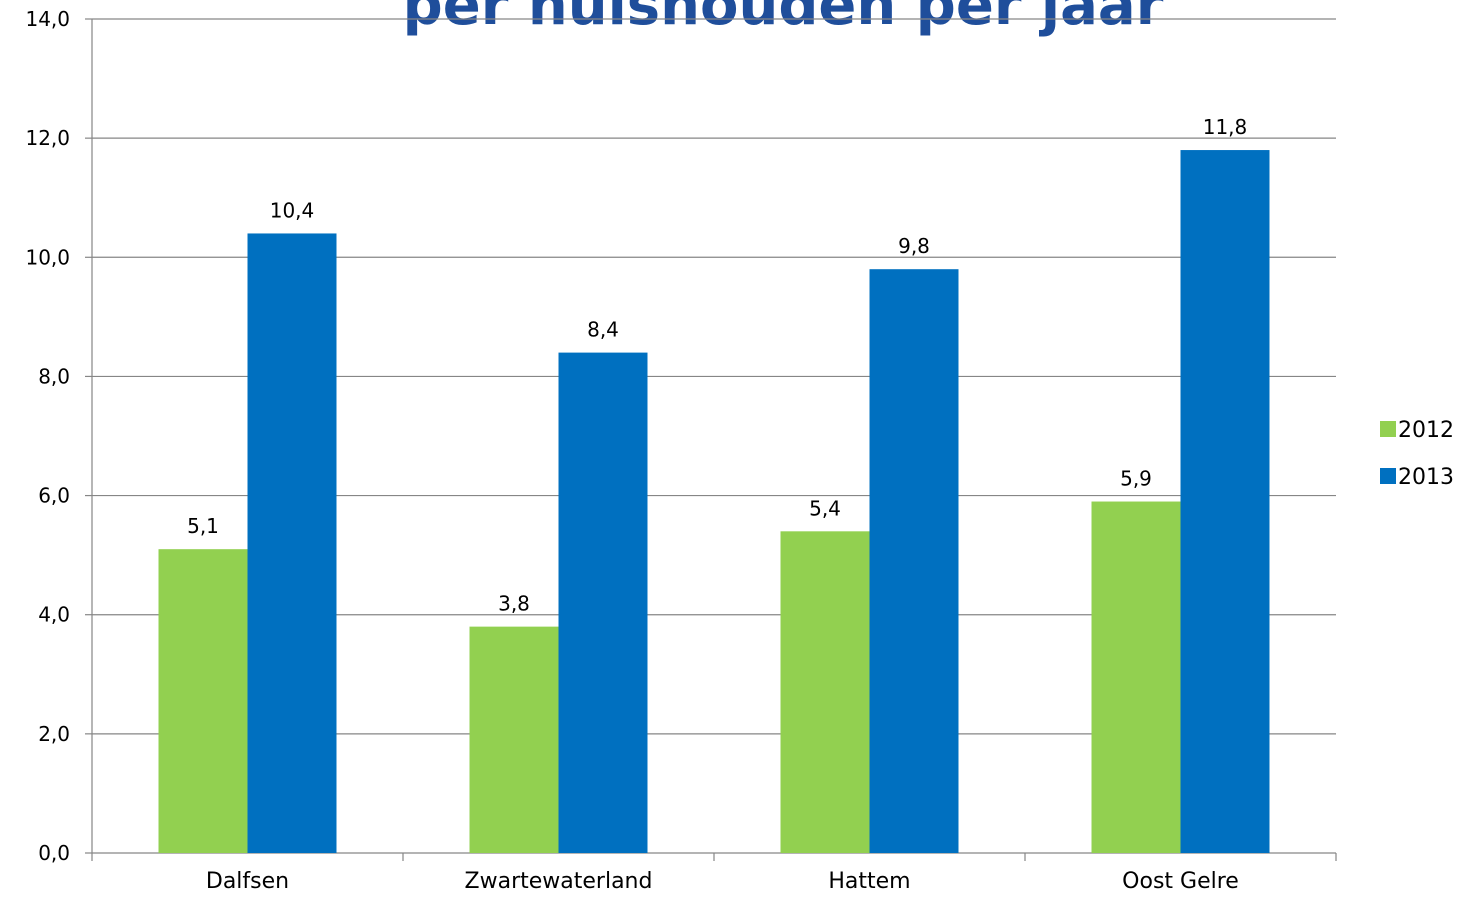 This screenshot has height=900, width=1466. Describe the element at coordinates (54, 376) in the screenshot. I see `y-tick-label: 8,0` at that location.